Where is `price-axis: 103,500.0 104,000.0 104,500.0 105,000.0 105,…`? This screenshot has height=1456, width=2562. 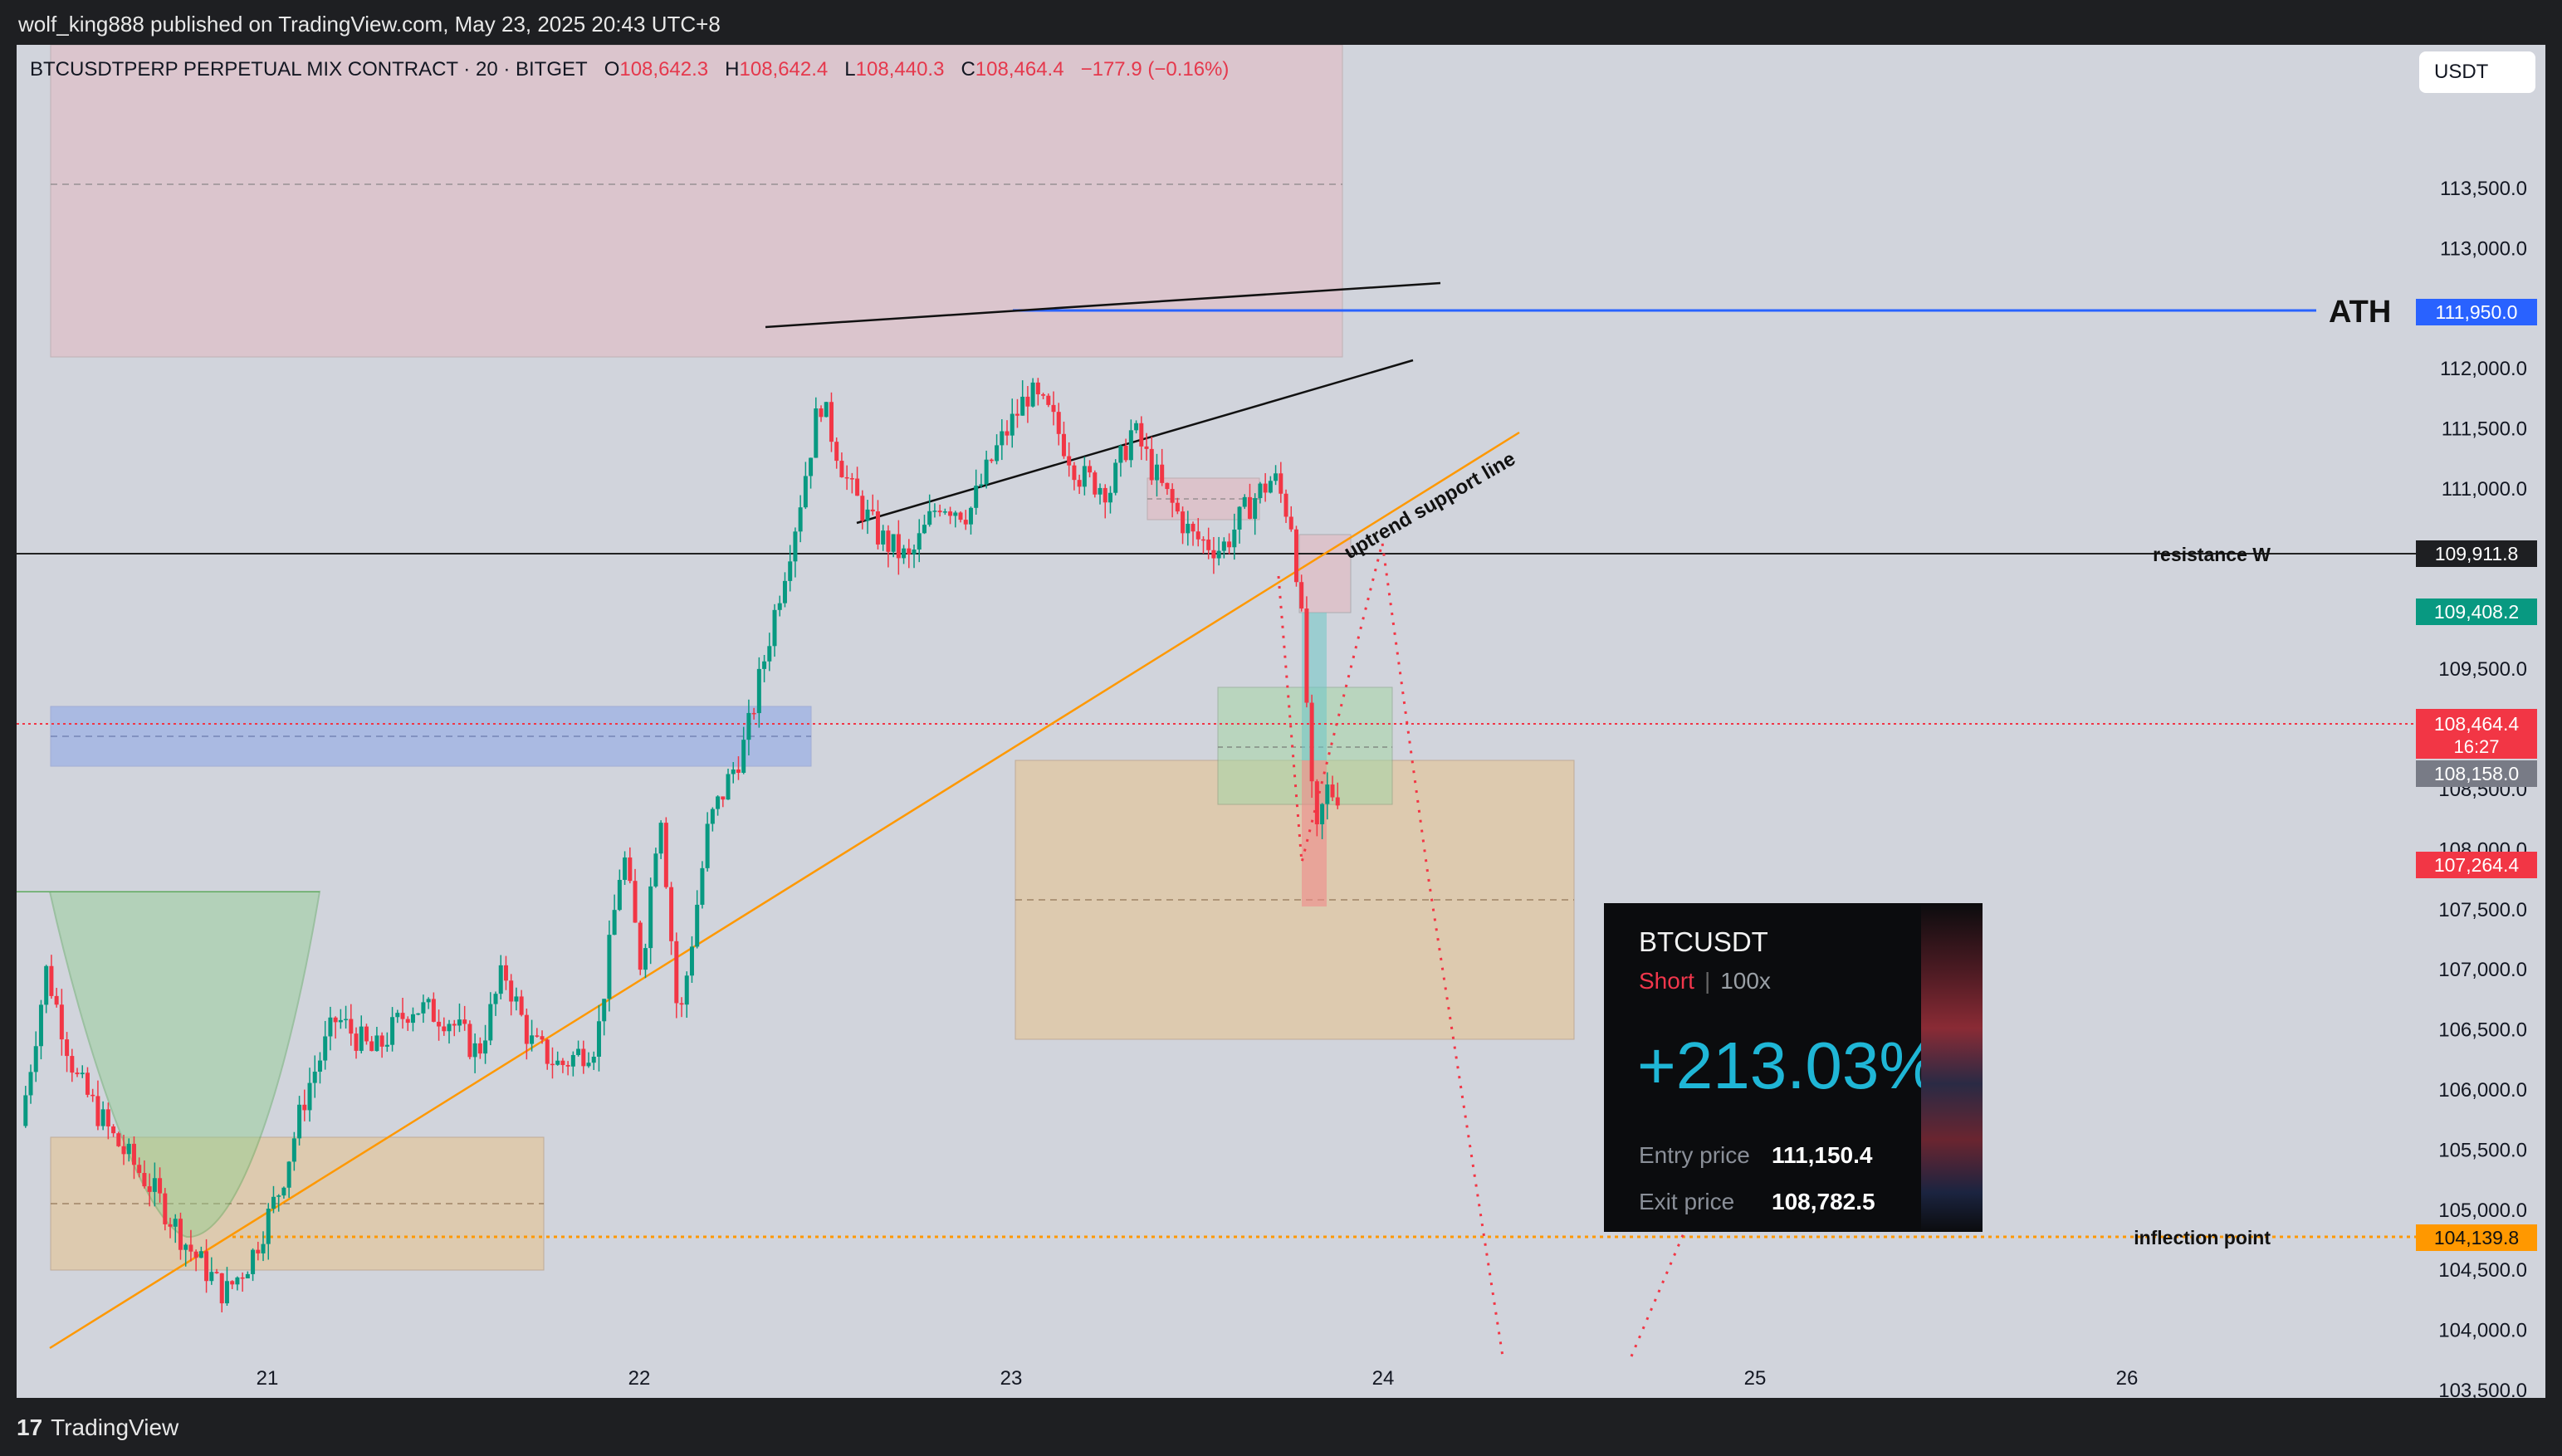 price-axis: 103,500.0 104,000.0 104,500.0 105,000.0 105,… is located at coordinates (2482, 788).